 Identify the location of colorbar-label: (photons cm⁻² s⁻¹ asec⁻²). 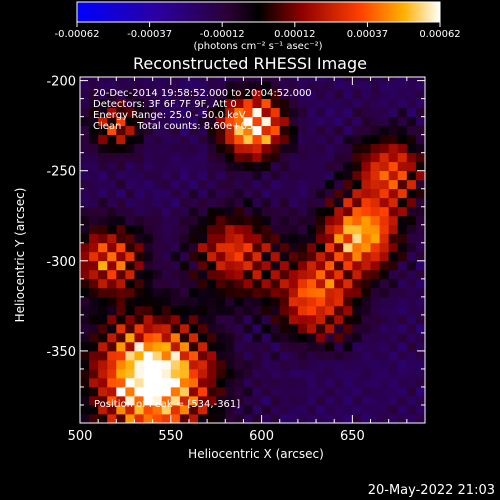
(257, 46).